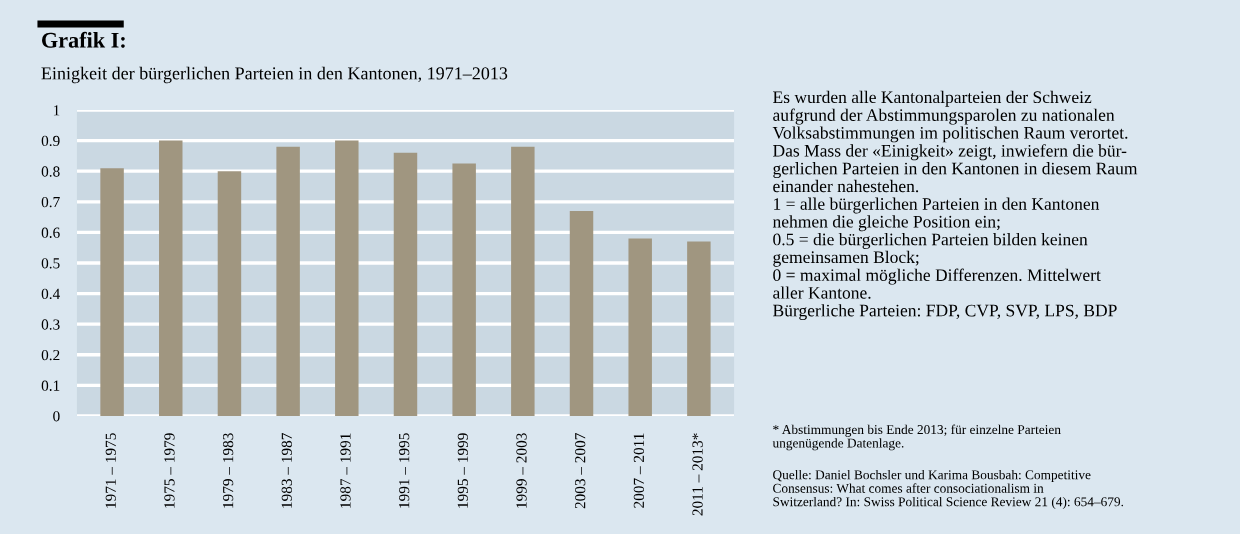 This screenshot has height=534, width=1240. I want to click on text: Es wurden alle Kantonalparteien der Schweiz aufgrund der Abstimmungsparolen zu nationalen Volksabstimmungen im politischen Raum verortet. Das Mass der «Einigkeit» zeigt, inwiefern die bür- gerlichen Parteien in den Kantonen in diesem Raum einander nahestehen. 1 = alle bürgerlichen Parteien in den Kantonen nehmen die gleiche Position ein; 0.5 = die bürgerlichen Parteien bilden keinen gemeinsamen Block; 0 = maximal mögliche Differenzen. Mittelwert aller Kantone. Bürgerliche Parteien: FDP, CVP, SVP, LPS, BDP, so click(955, 205).